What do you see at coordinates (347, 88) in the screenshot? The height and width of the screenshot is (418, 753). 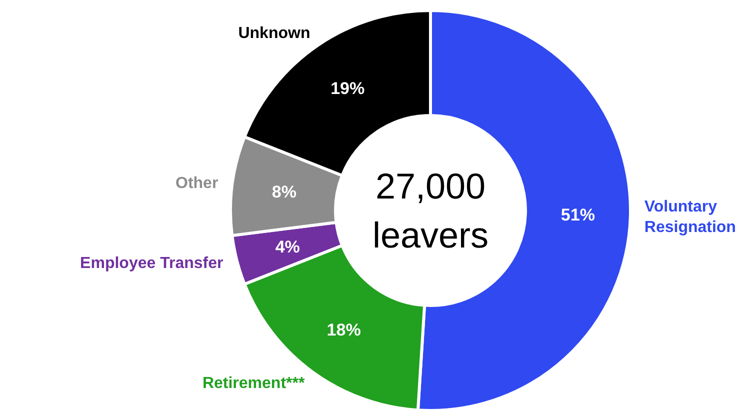 I see `data-label: 19%` at bounding box center [347, 88].